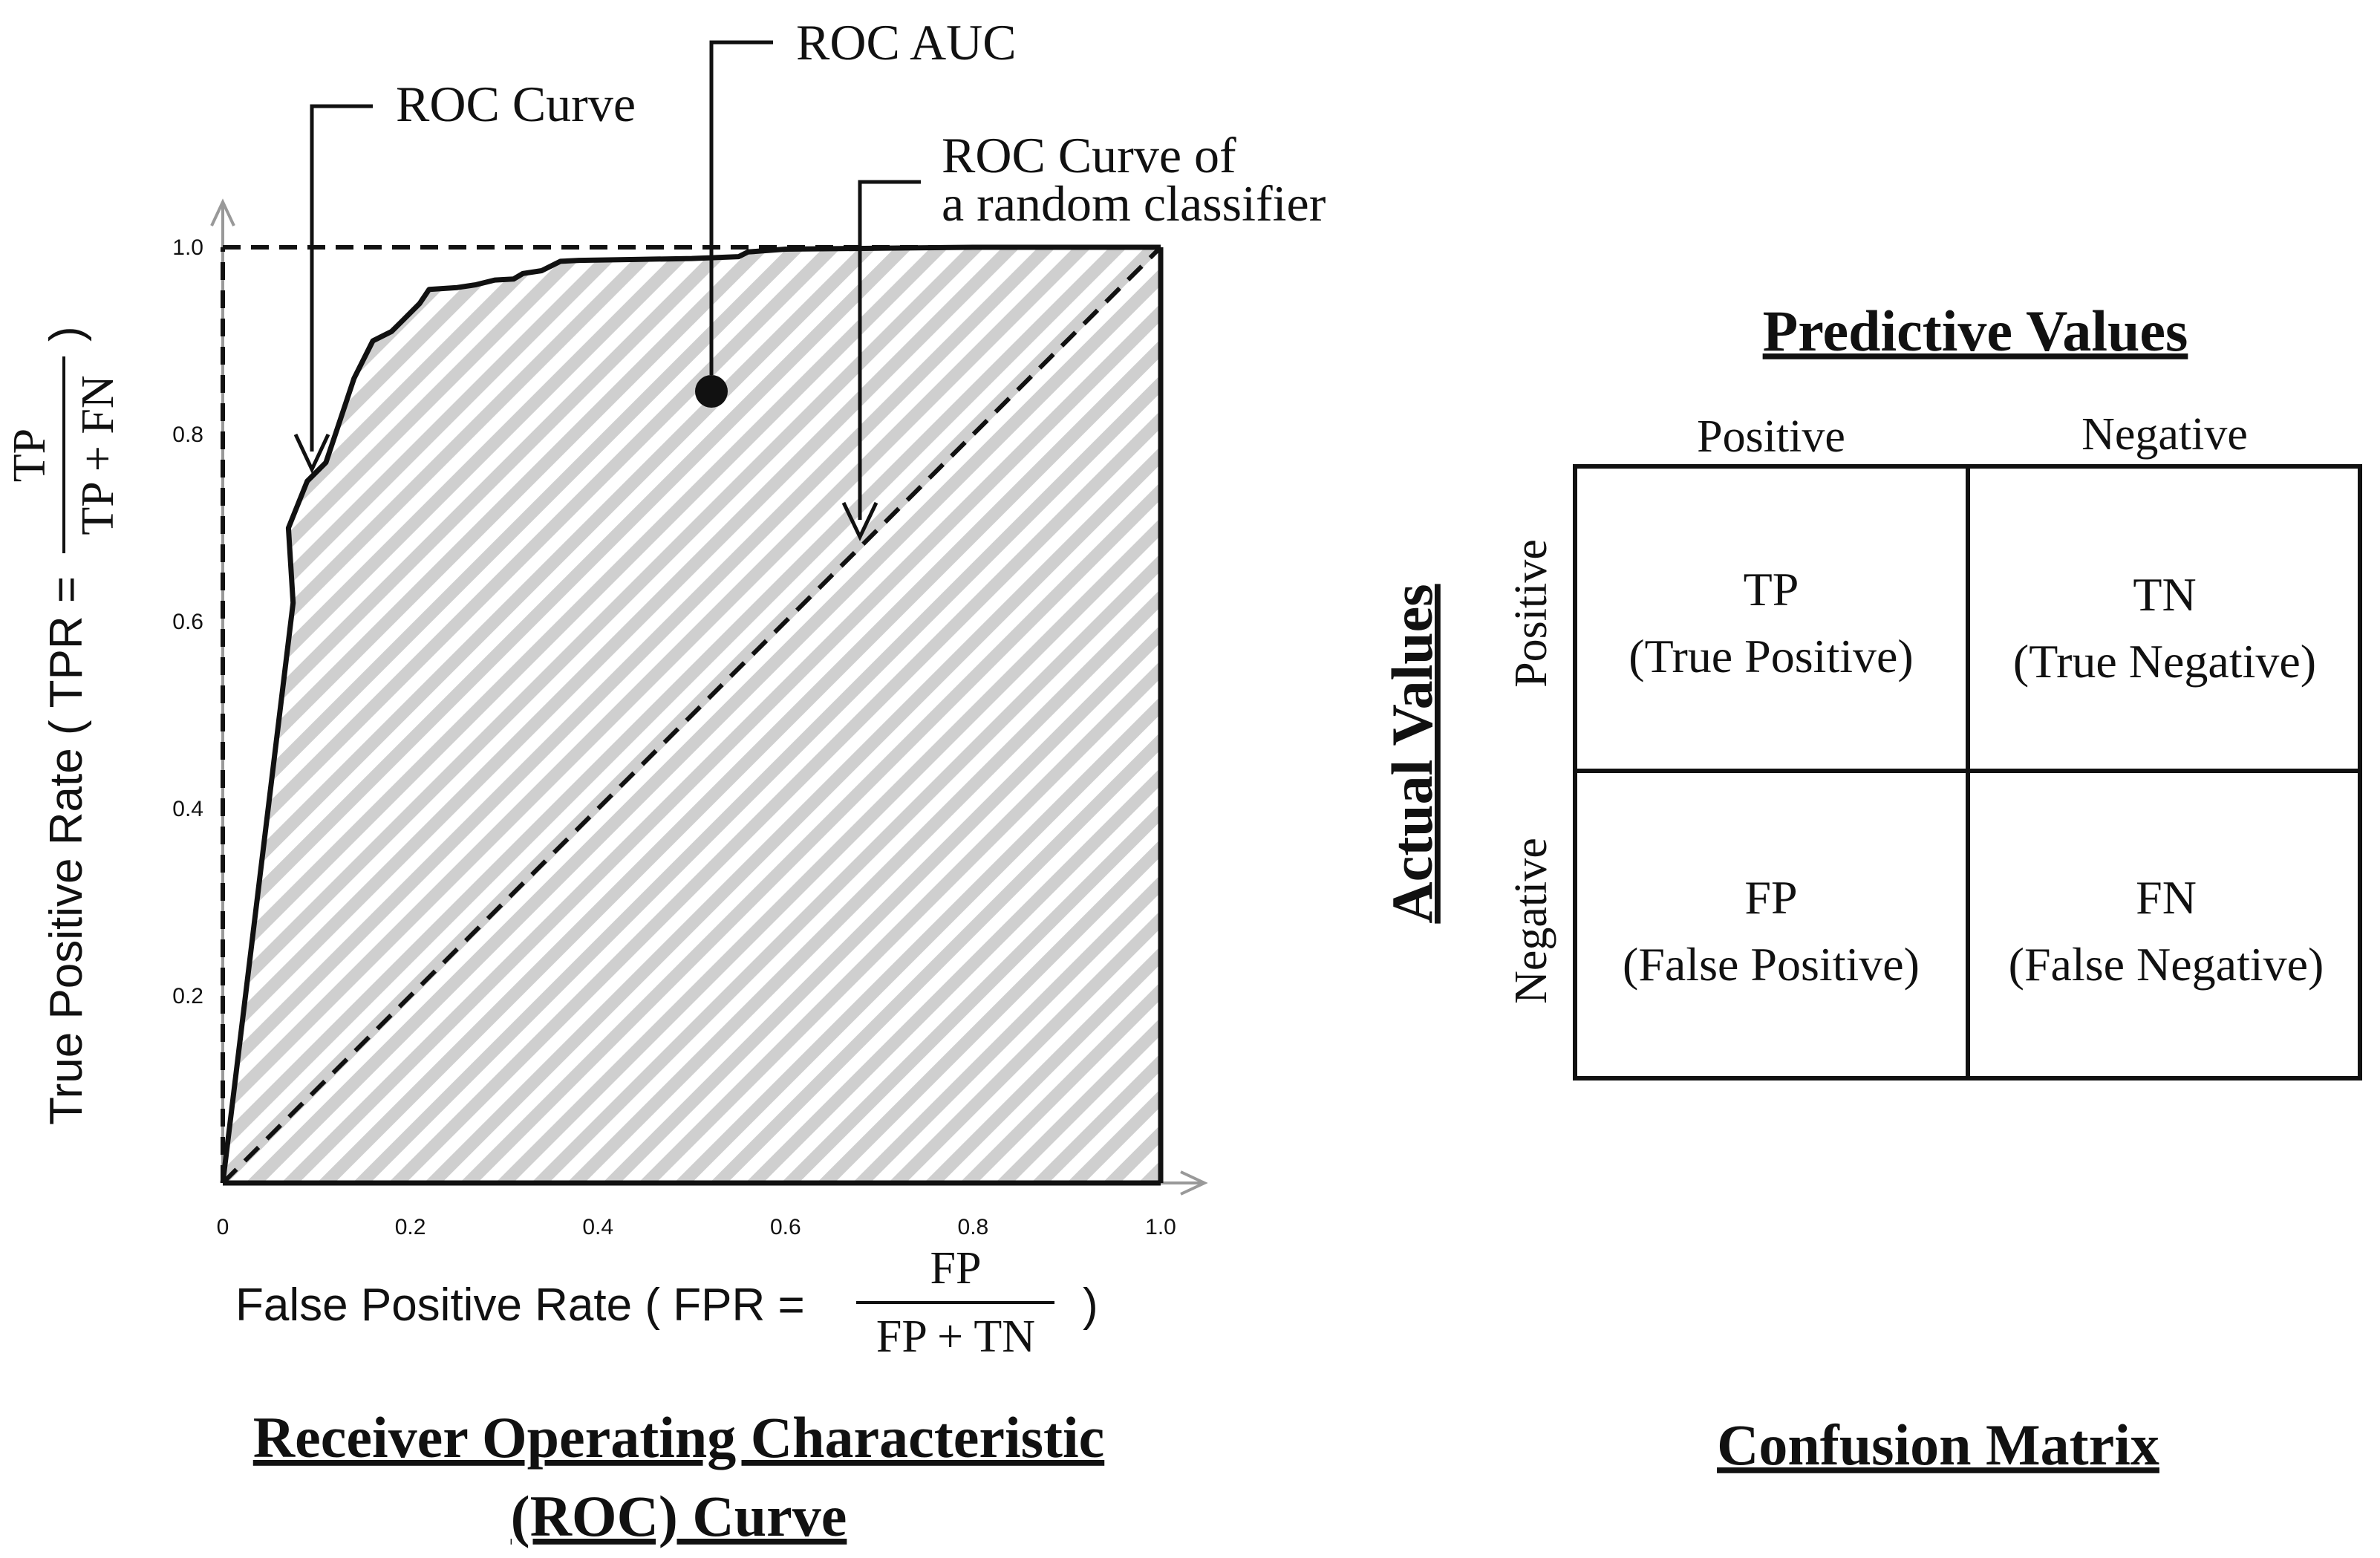 The width and height of the screenshot is (2380, 1558). I want to click on cell-fp-abbr: FP, so click(1771, 897).